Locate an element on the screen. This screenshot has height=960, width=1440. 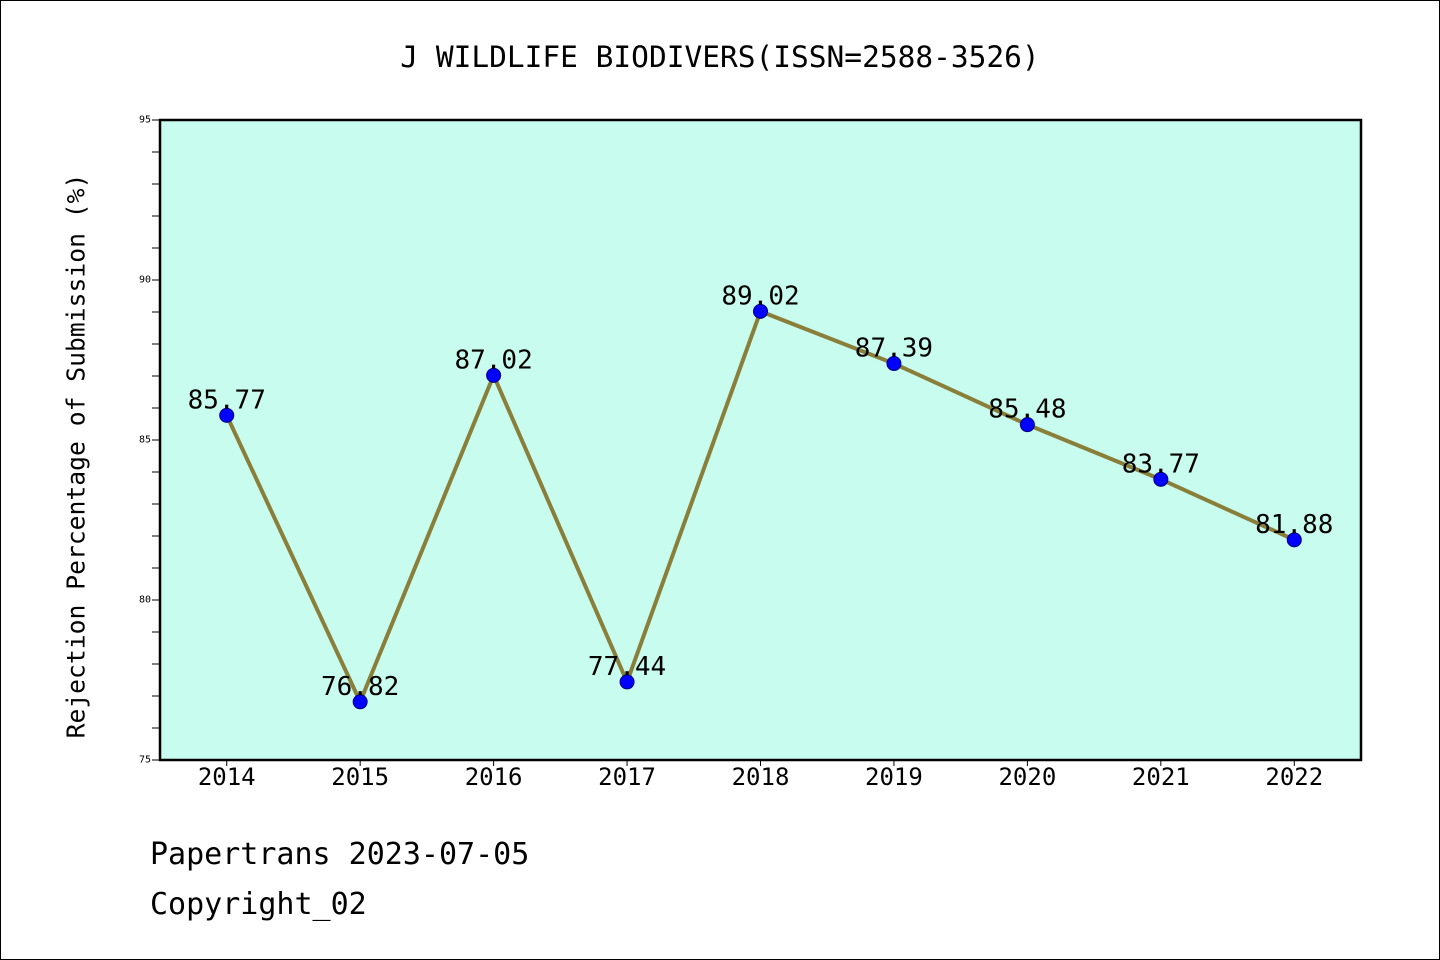
data-label: 83.77 is located at coordinates (1161, 464).